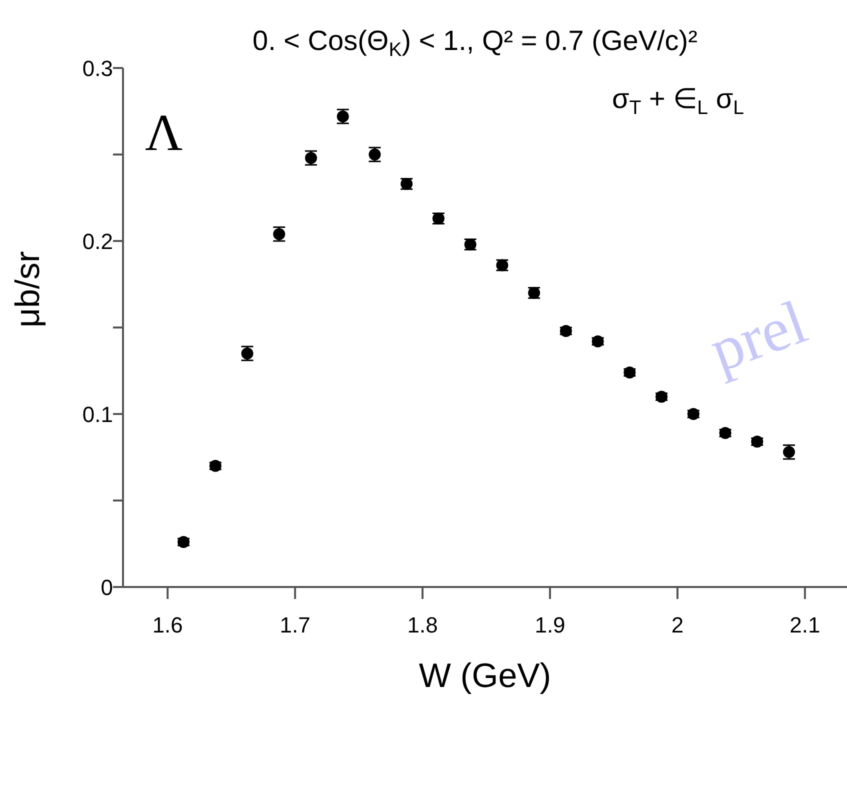 The width and height of the screenshot is (847, 797). Describe the element at coordinates (97, 414) in the screenshot. I see `y-tick-label: 0.1` at that location.